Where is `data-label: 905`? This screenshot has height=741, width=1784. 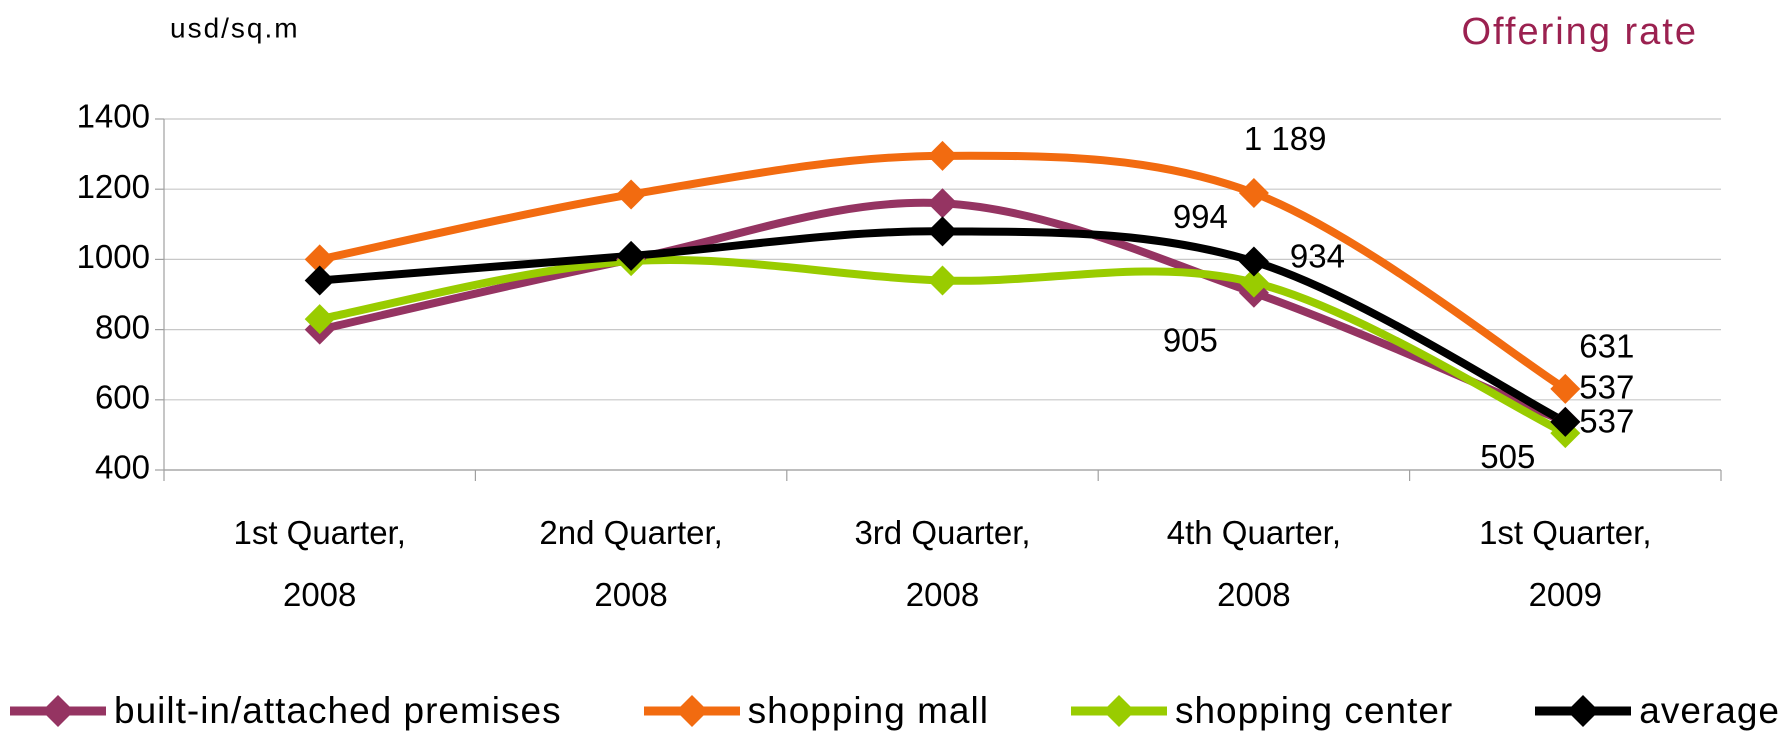 data-label: 905 is located at coordinates (1190, 339).